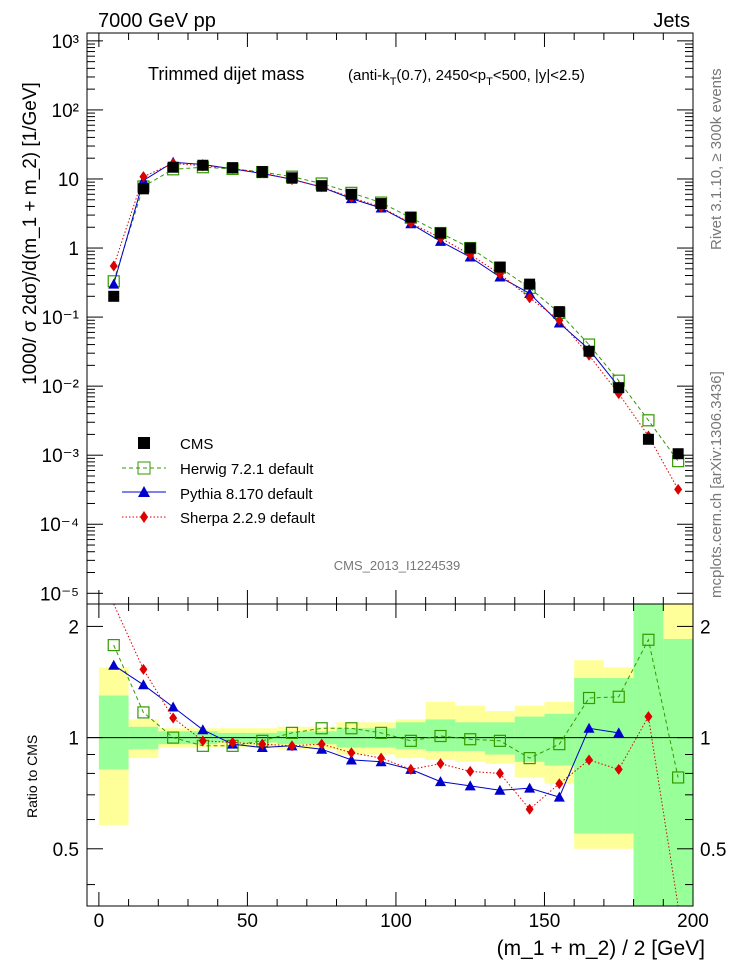 The height and width of the screenshot is (972, 746). Describe the element at coordinates (65, 42) in the screenshot. I see `y-tick-label: 10³` at that location.